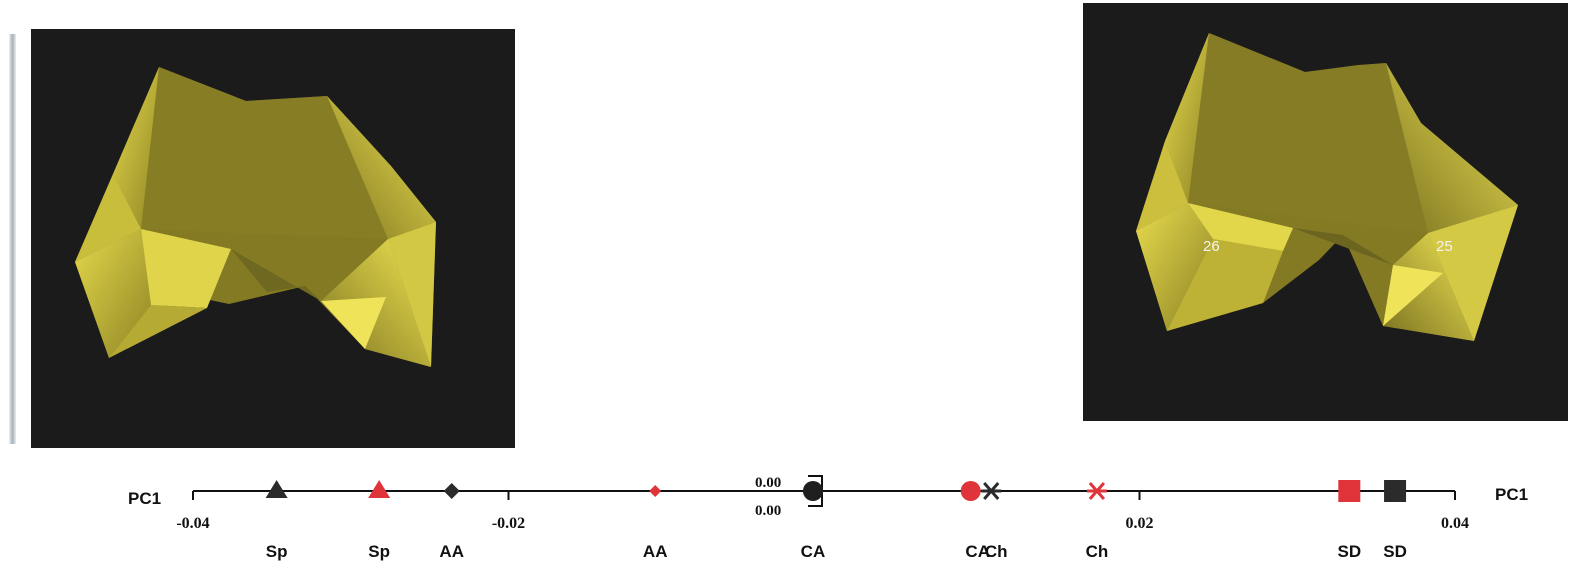  Describe the element at coordinates (255, 217) in the screenshot. I see `mesh-shape-negative` at that location.